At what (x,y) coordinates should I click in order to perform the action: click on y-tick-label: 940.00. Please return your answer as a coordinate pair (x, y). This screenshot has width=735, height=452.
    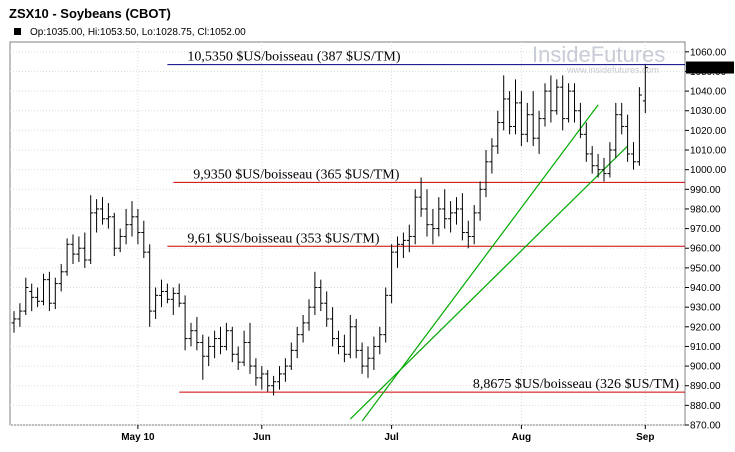
    Looking at the image, I should click on (705, 288).